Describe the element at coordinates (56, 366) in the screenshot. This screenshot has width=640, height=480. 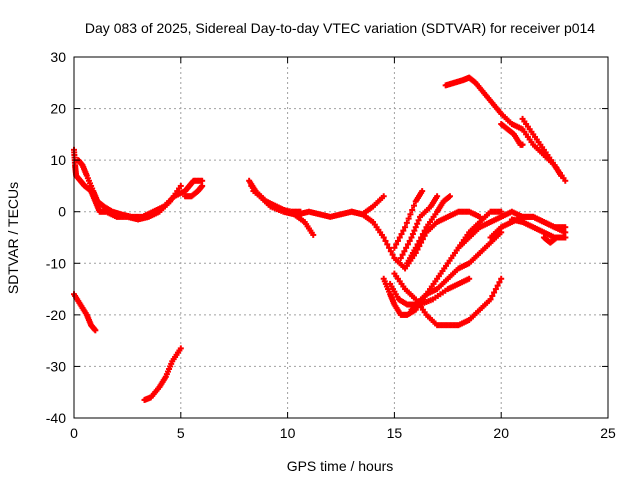
I see `y-tick-label: -30` at that location.